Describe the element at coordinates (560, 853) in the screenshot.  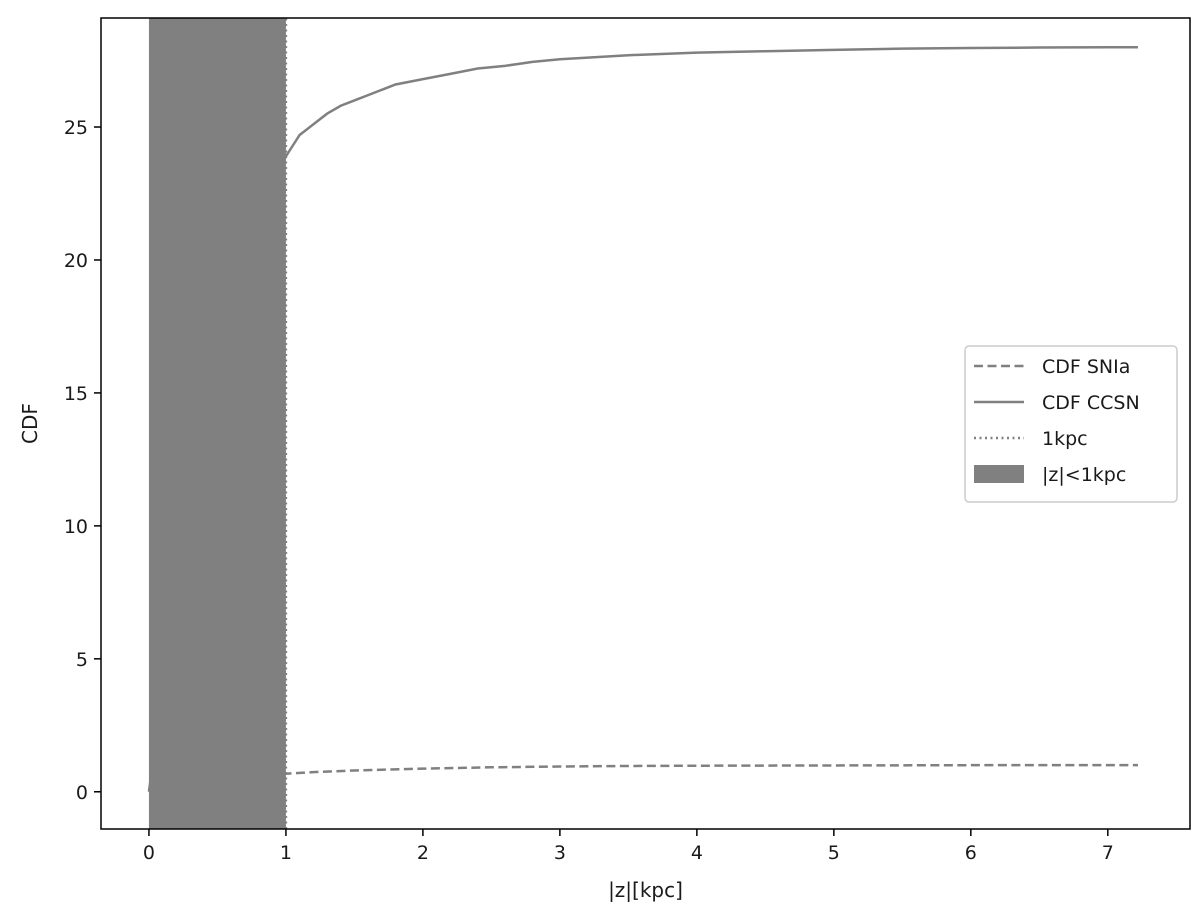
I see `x-tick-label: 3` at that location.